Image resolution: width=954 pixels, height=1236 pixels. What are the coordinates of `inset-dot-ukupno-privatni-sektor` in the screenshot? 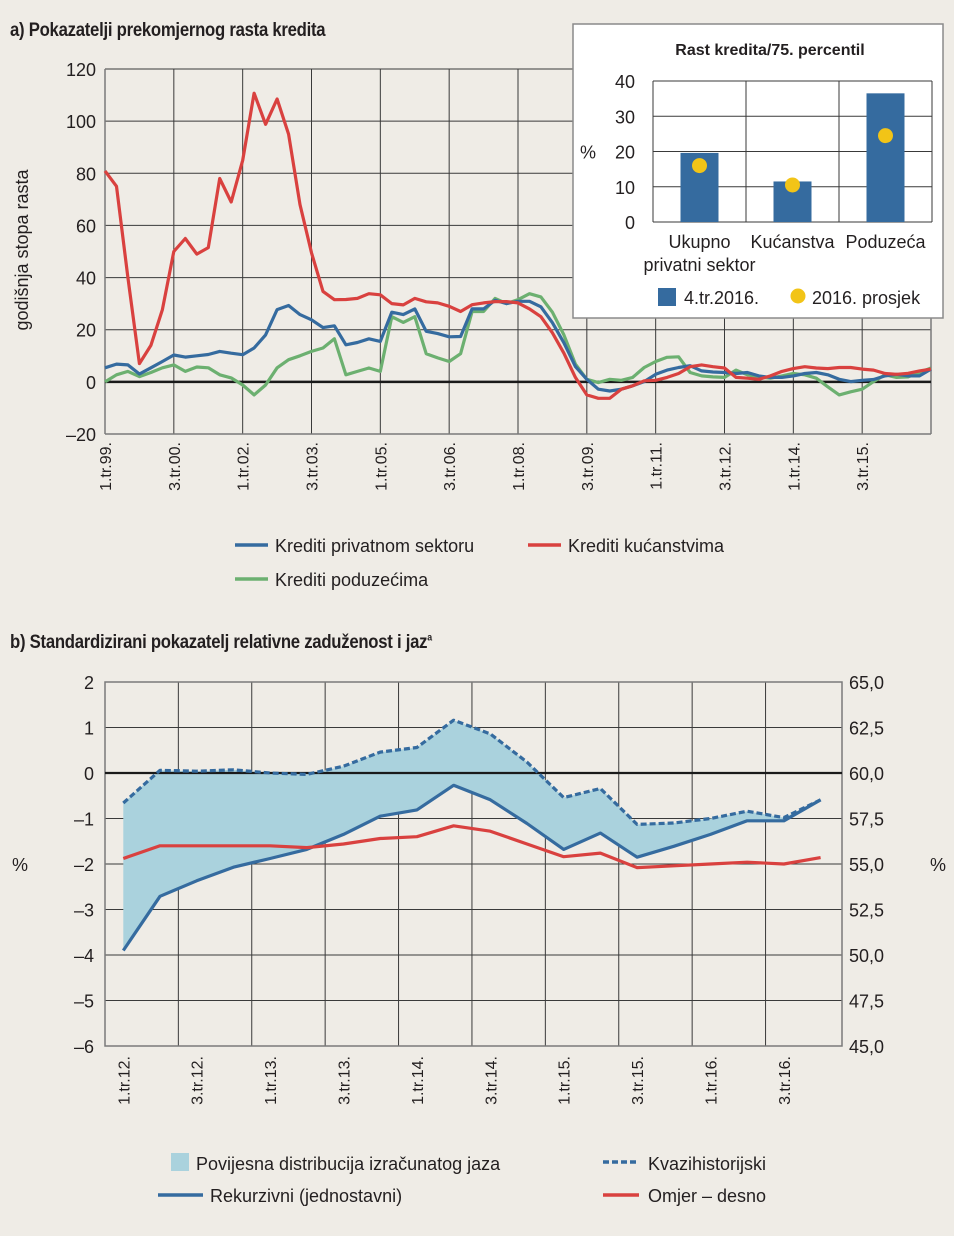 It's located at (699, 166).